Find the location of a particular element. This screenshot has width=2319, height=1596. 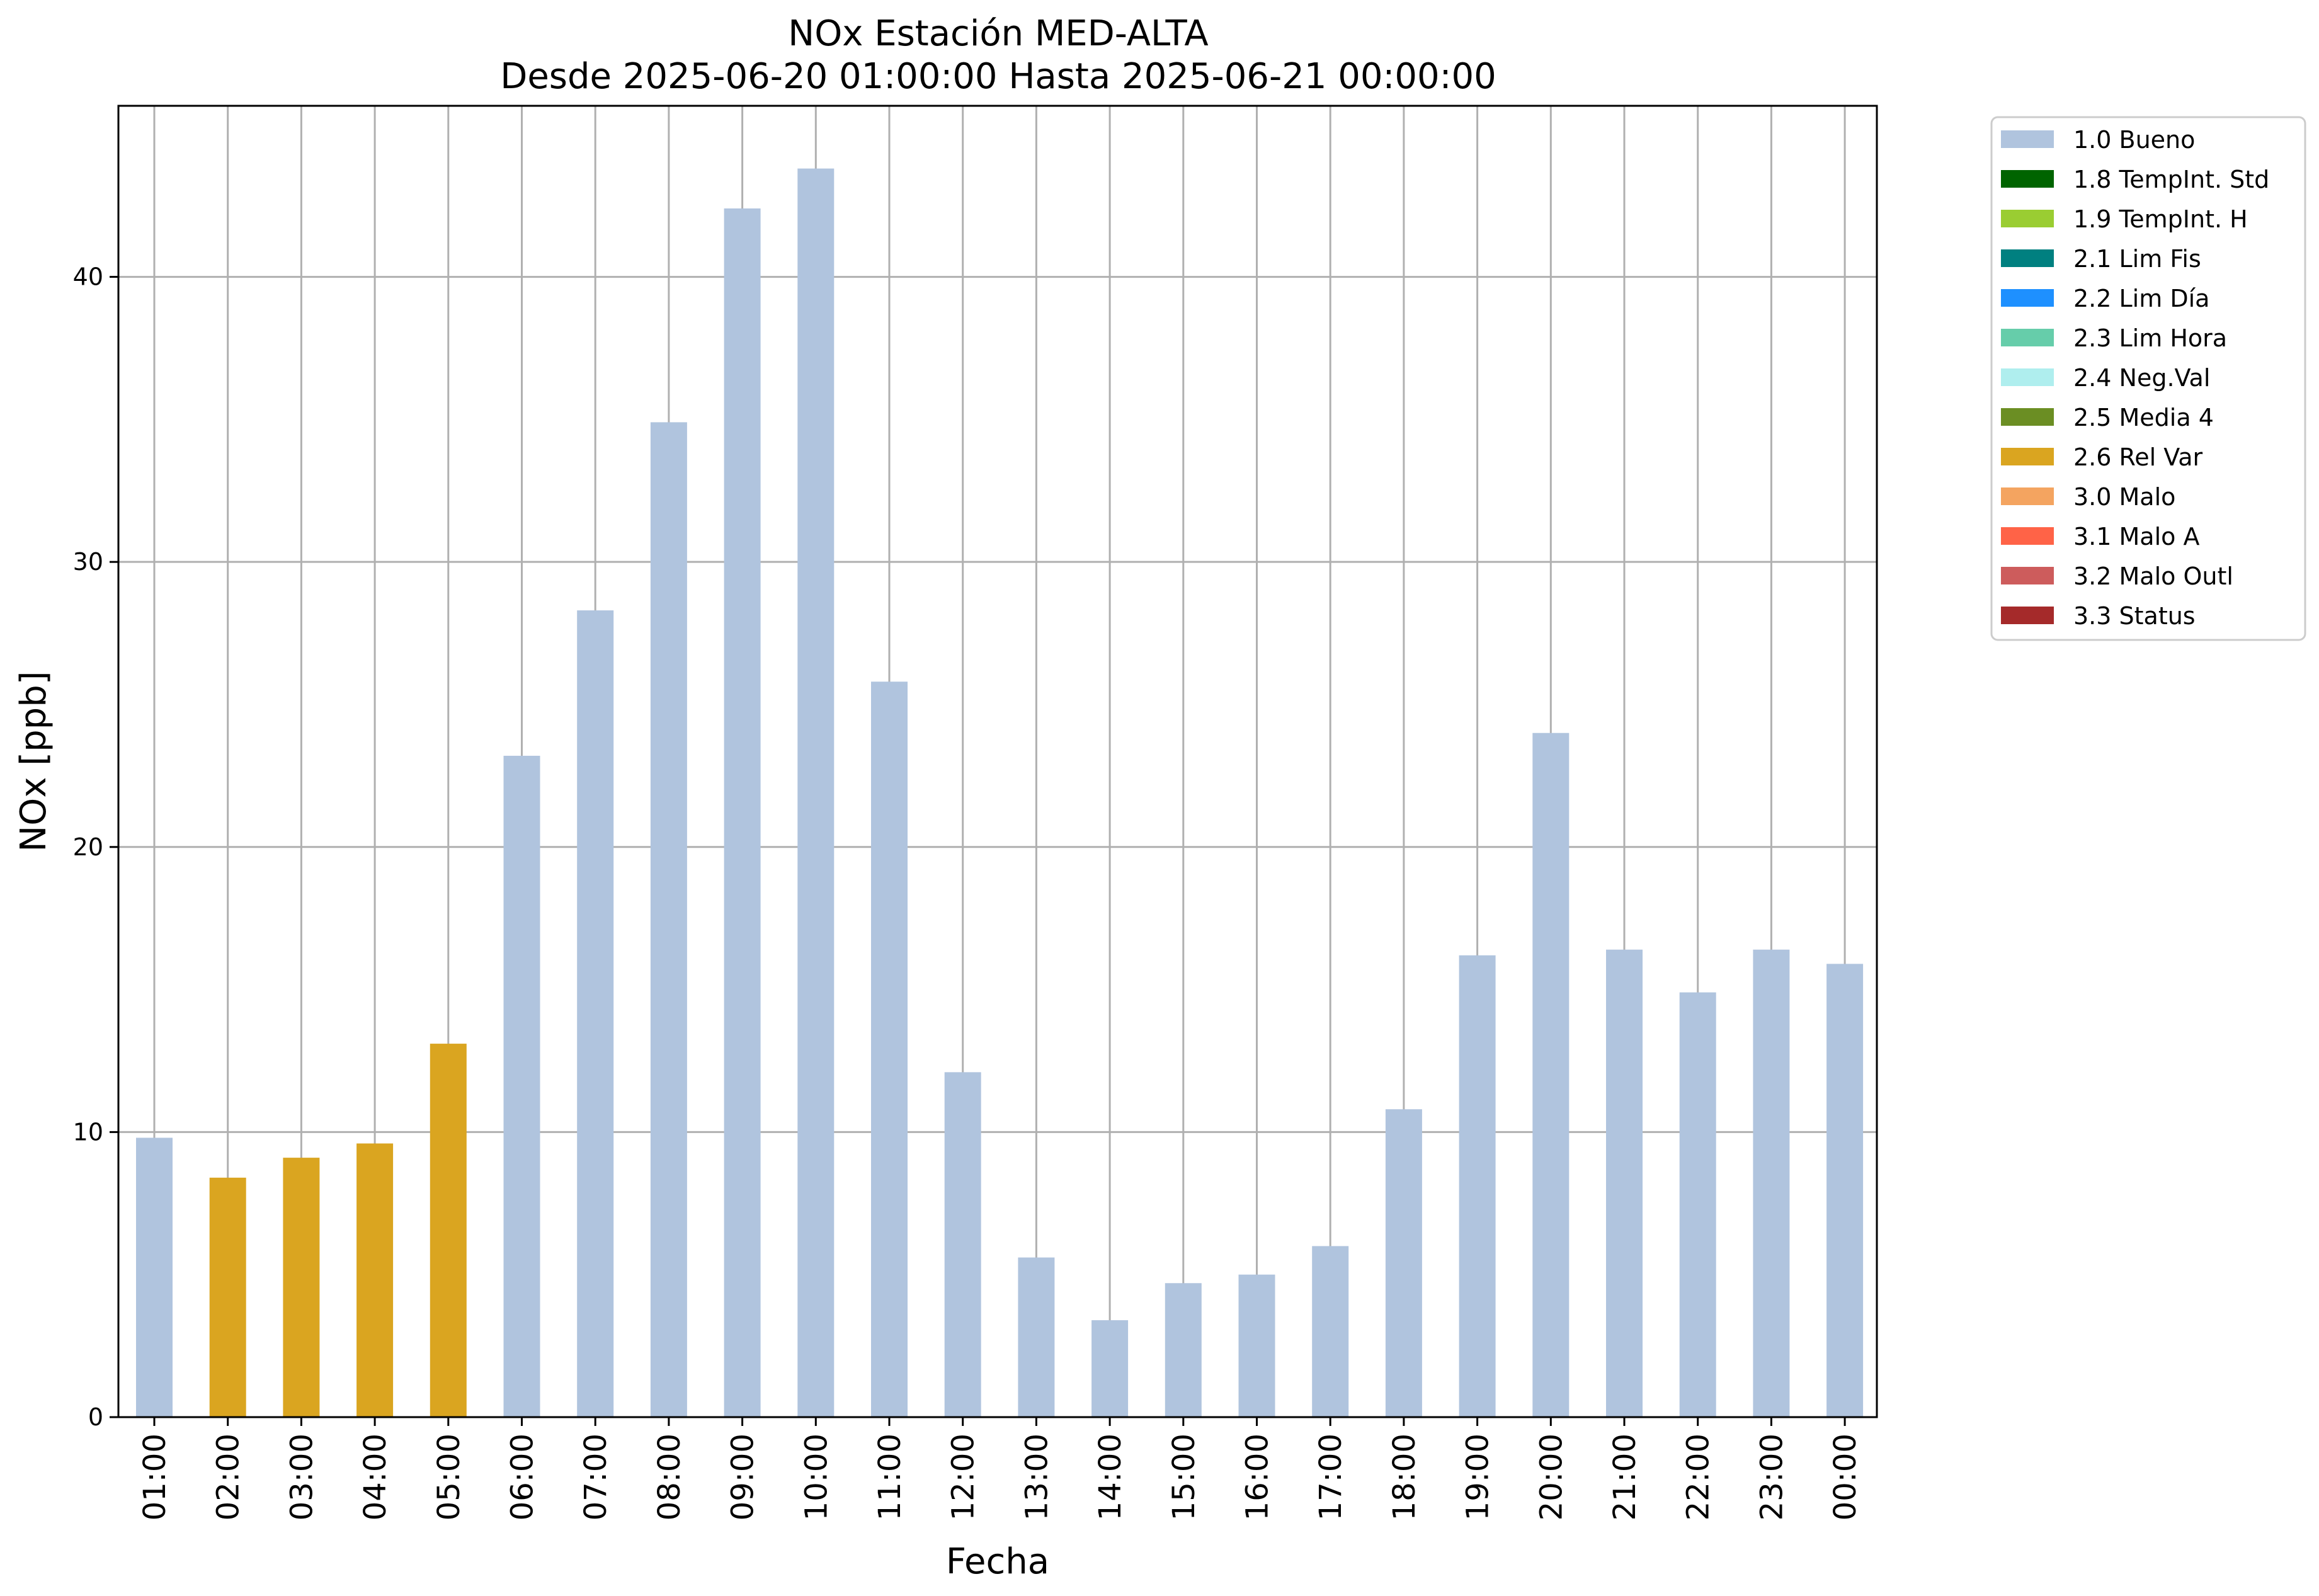

legend-box is located at coordinates (2148, 378).